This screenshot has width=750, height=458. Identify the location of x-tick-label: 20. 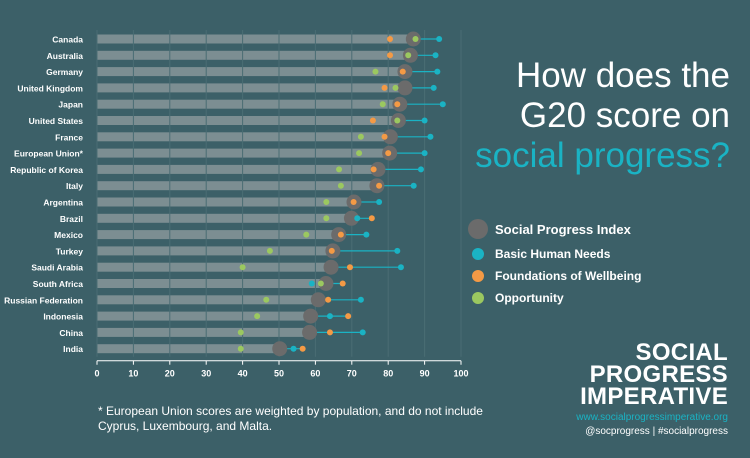
(170, 374).